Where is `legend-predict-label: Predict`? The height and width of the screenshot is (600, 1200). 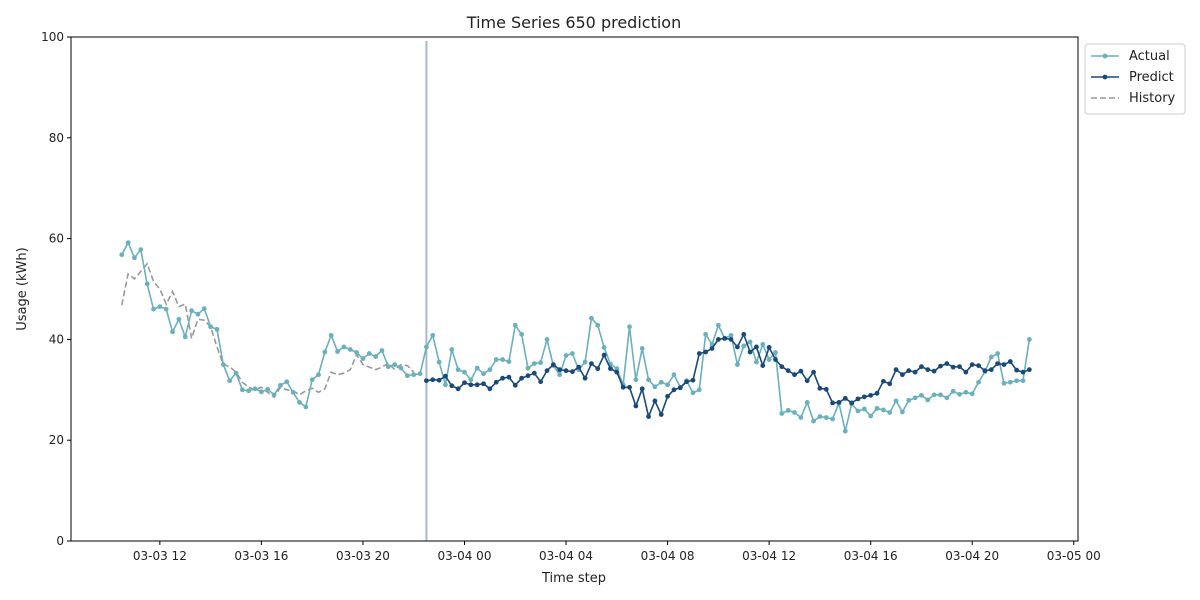
legend-predict-label: Predict is located at coordinates (1151, 77).